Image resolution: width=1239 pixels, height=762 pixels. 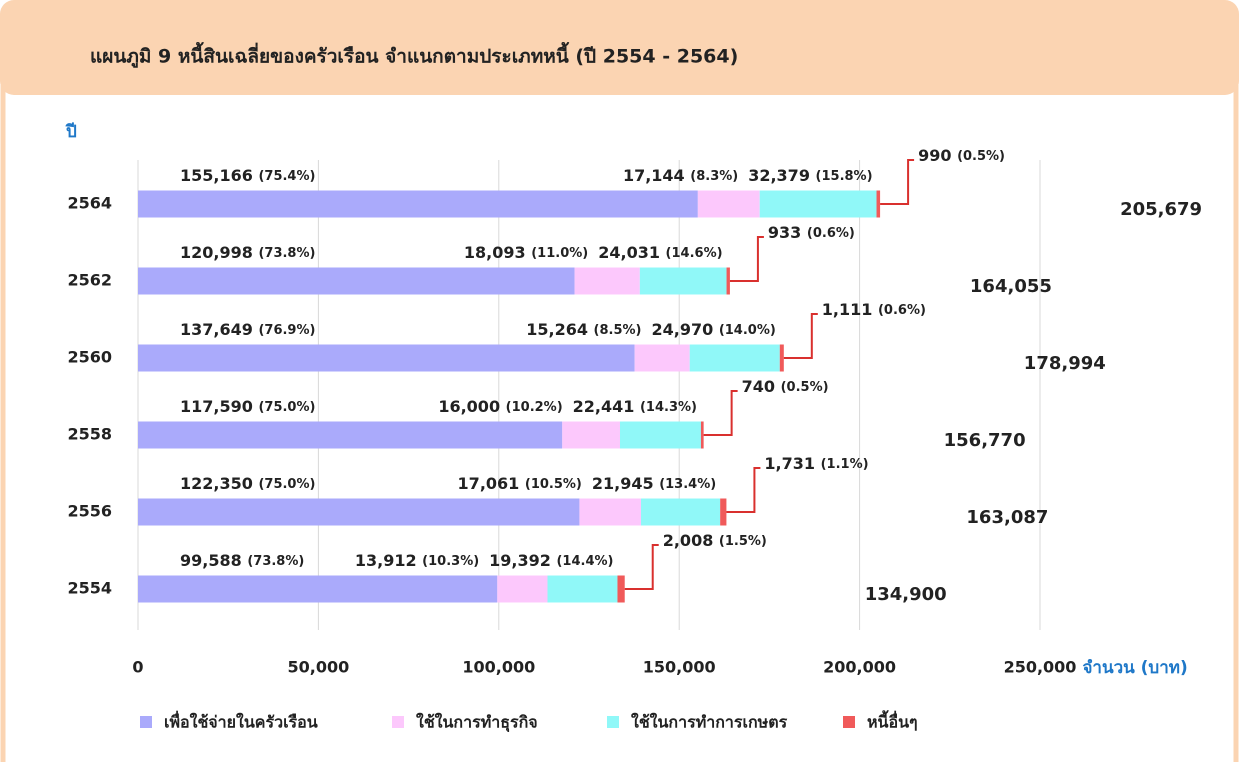 What do you see at coordinates (247, 175) in the screenshot?
I see `value-label: 155,166 (75.4%)` at bounding box center [247, 175].